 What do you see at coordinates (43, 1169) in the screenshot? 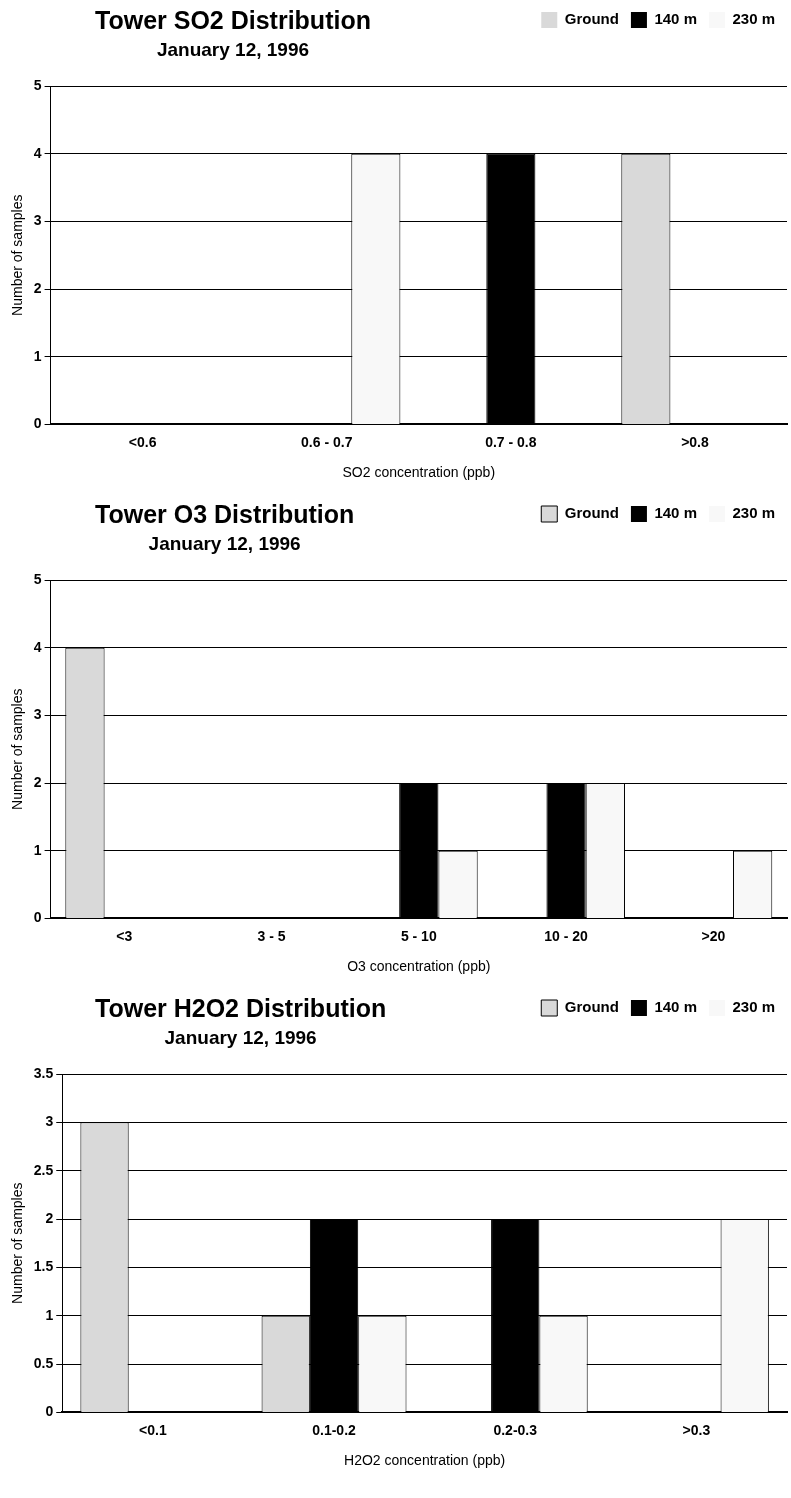
I see `y-tick-label: 2.5` at bounding box center [43, 1169].